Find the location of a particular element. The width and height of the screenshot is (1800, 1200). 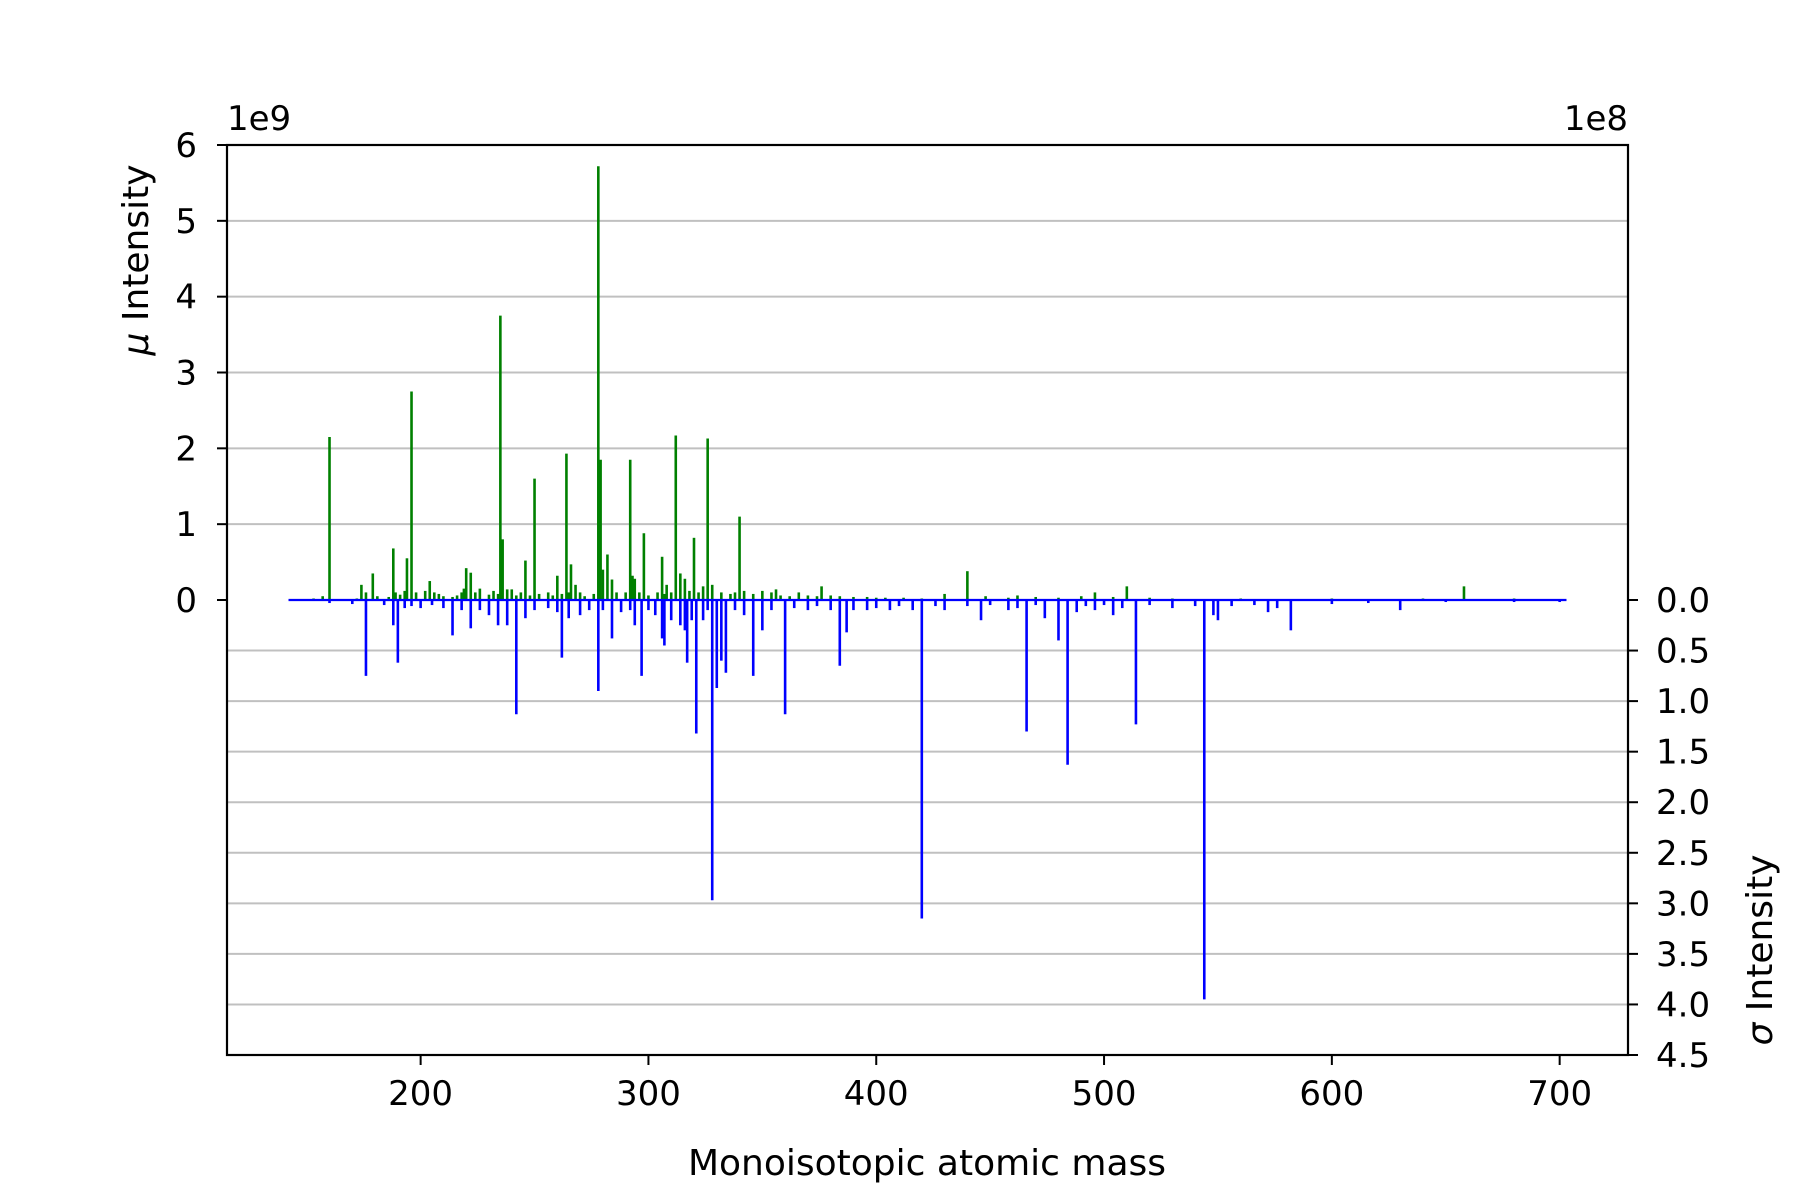

left-y-tick-label: 2 is located at coordinates (186, 449).